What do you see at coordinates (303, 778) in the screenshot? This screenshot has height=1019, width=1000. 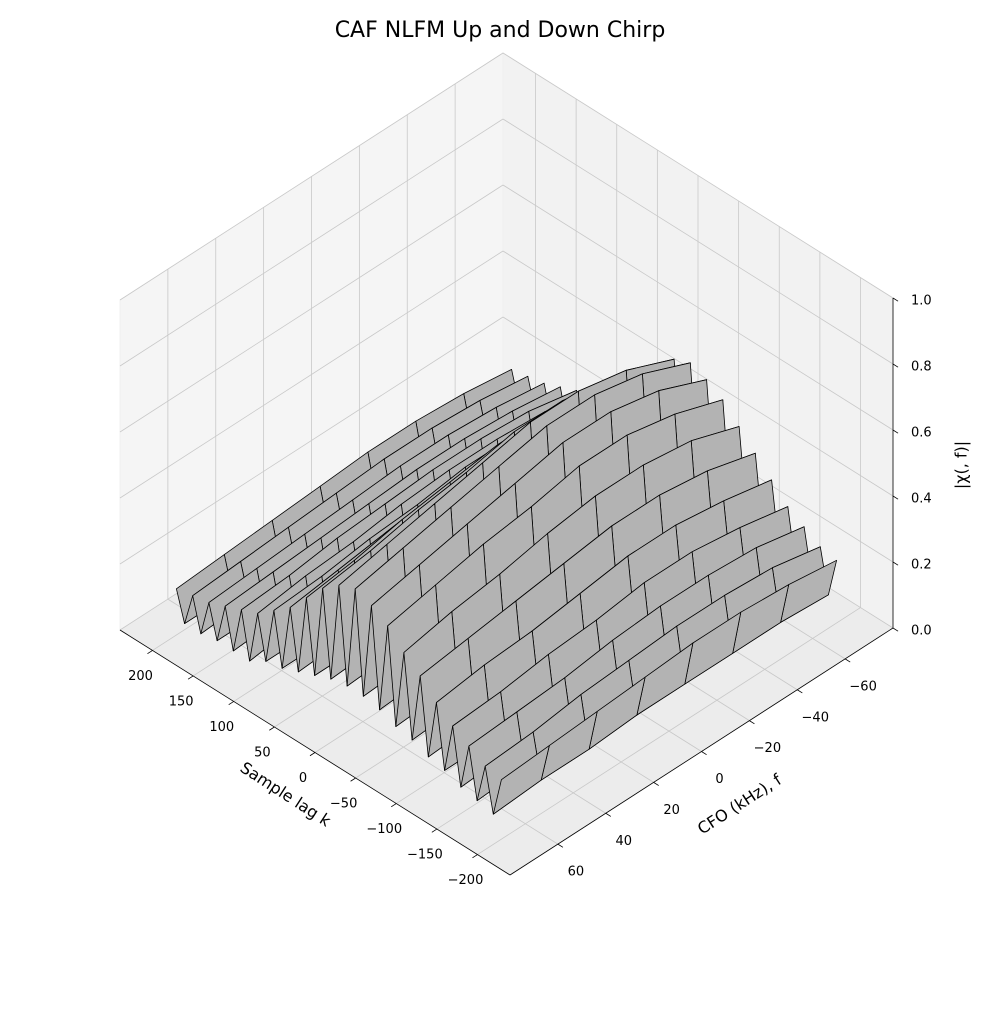 I see `x-tick-label: 0` at bounding box center [303, 778].